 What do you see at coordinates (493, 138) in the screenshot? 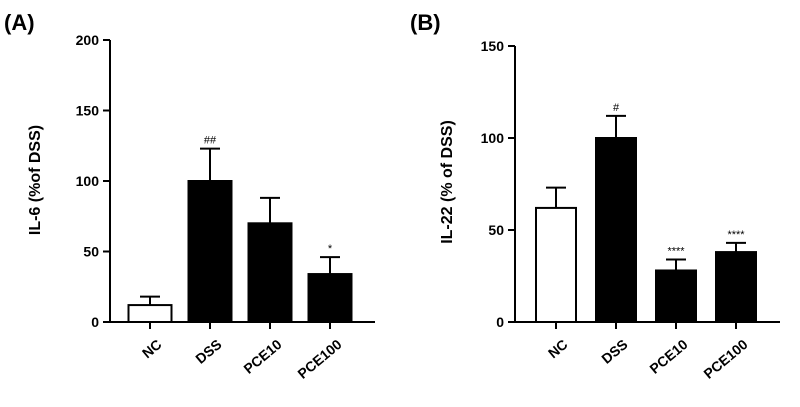
I see `panel-b-y-tick-label: 100` at bounding box center [493, 138].